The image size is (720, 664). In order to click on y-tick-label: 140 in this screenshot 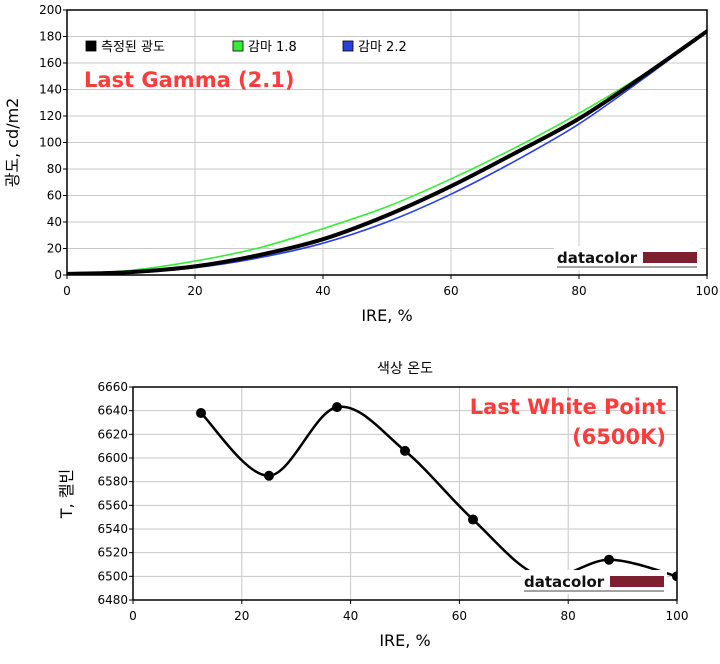, I will do `click(50, 90)`.